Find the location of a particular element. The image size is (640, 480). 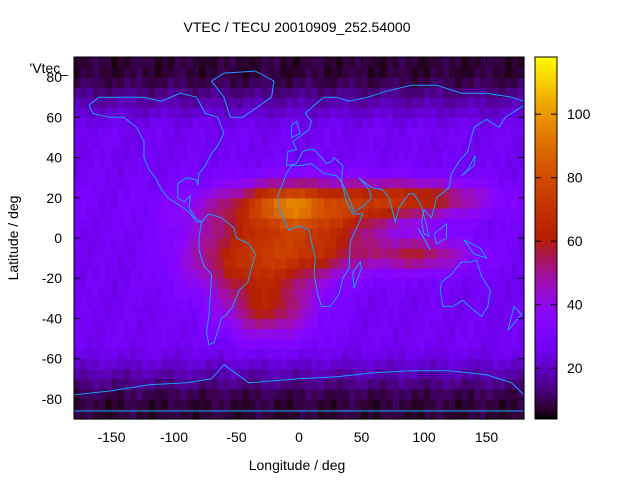

y-tick-label: 0 is located at coordinates (58, 238).